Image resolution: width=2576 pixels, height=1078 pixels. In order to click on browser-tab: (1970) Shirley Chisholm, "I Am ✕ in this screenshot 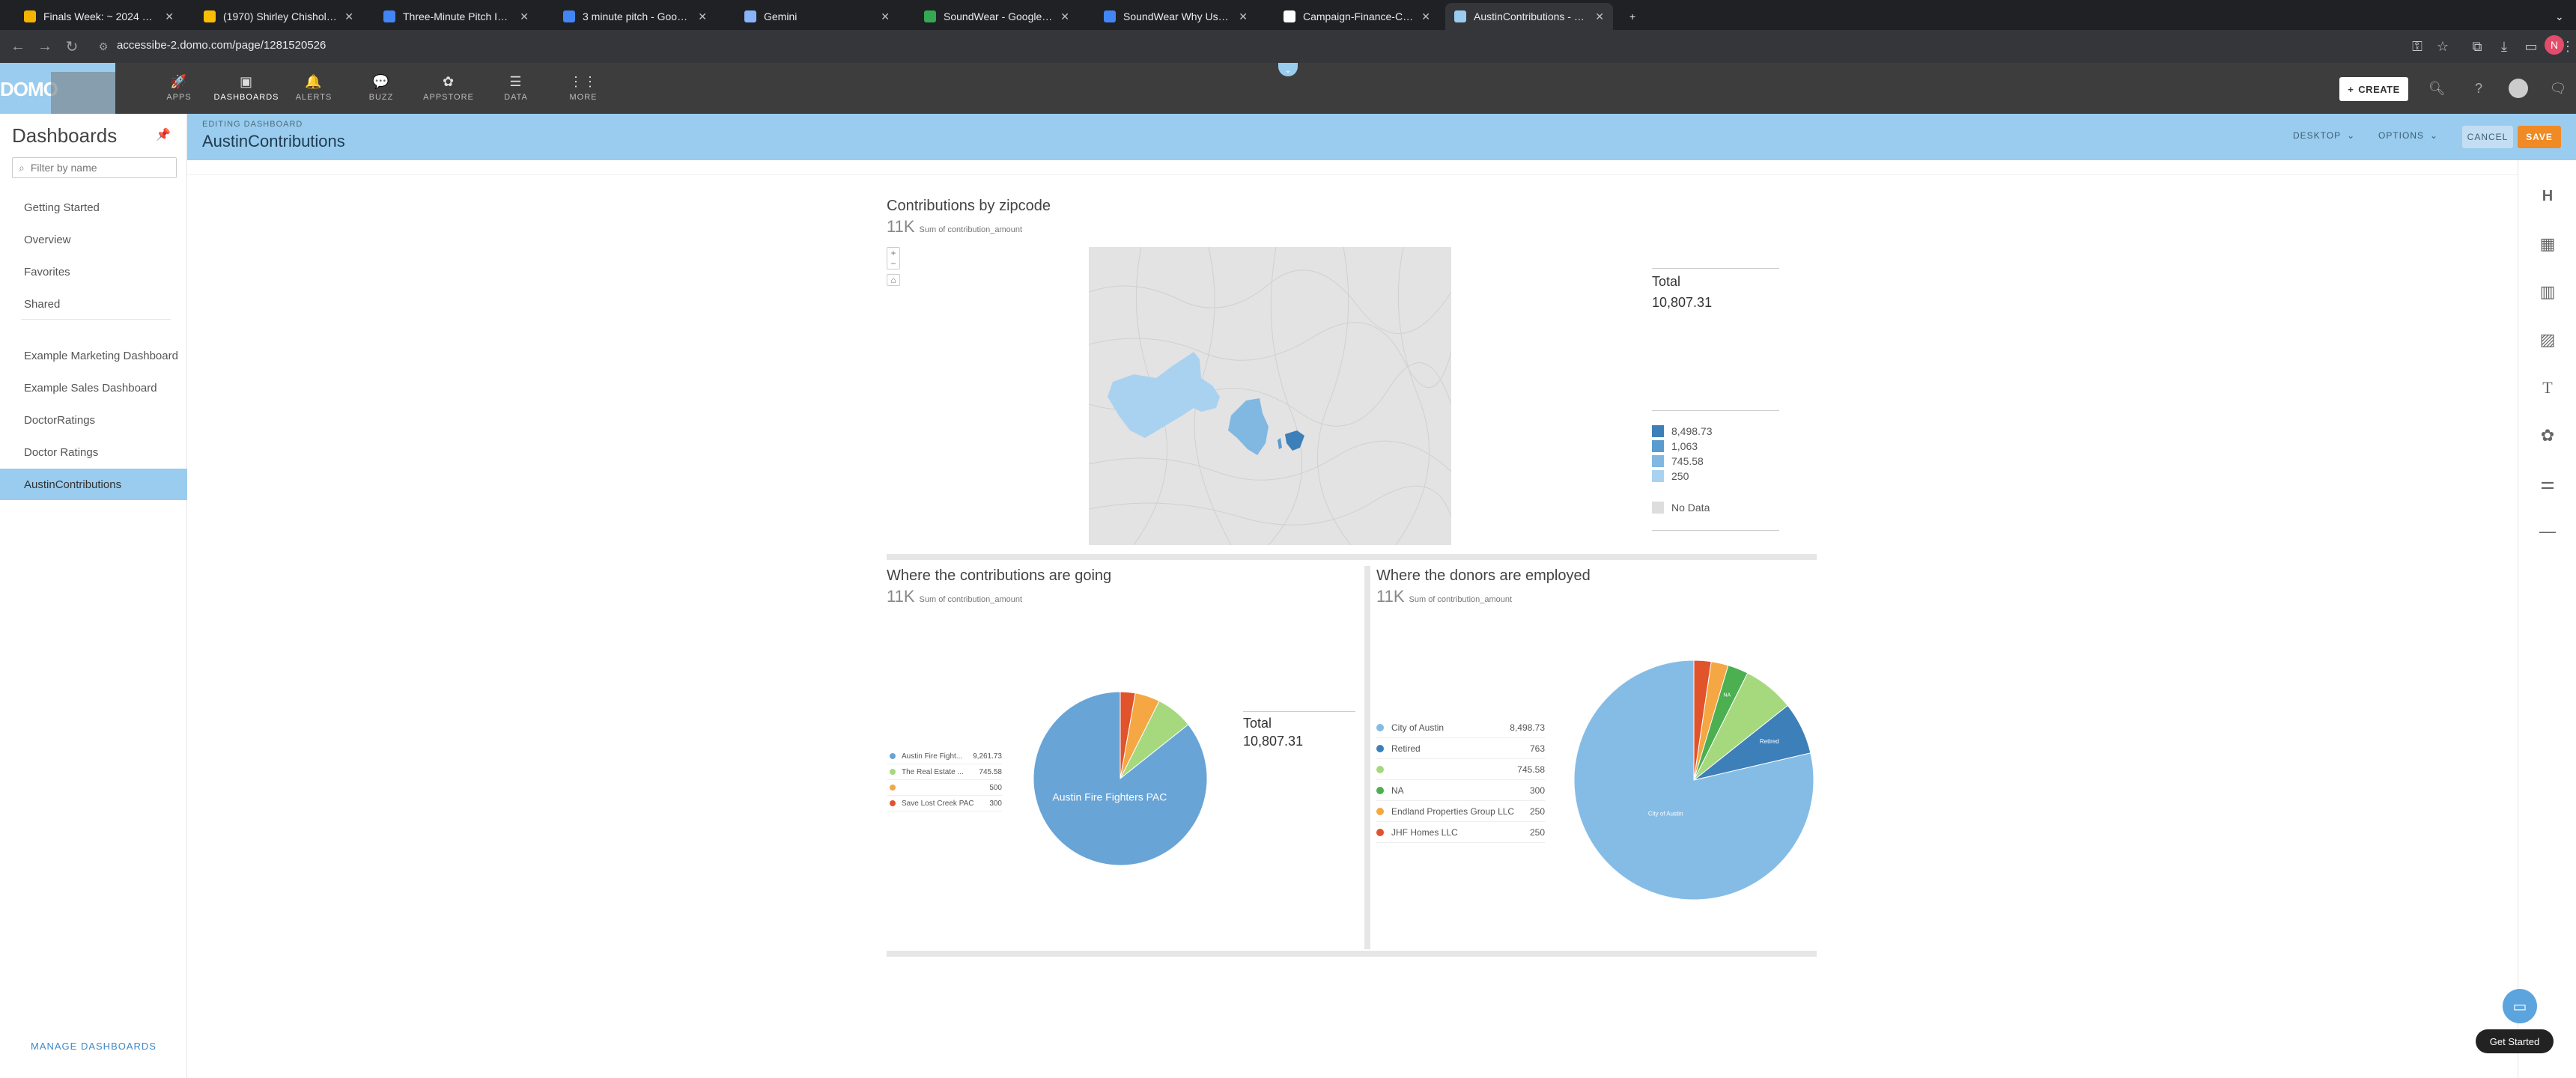, I will do `click(278, 16)`.